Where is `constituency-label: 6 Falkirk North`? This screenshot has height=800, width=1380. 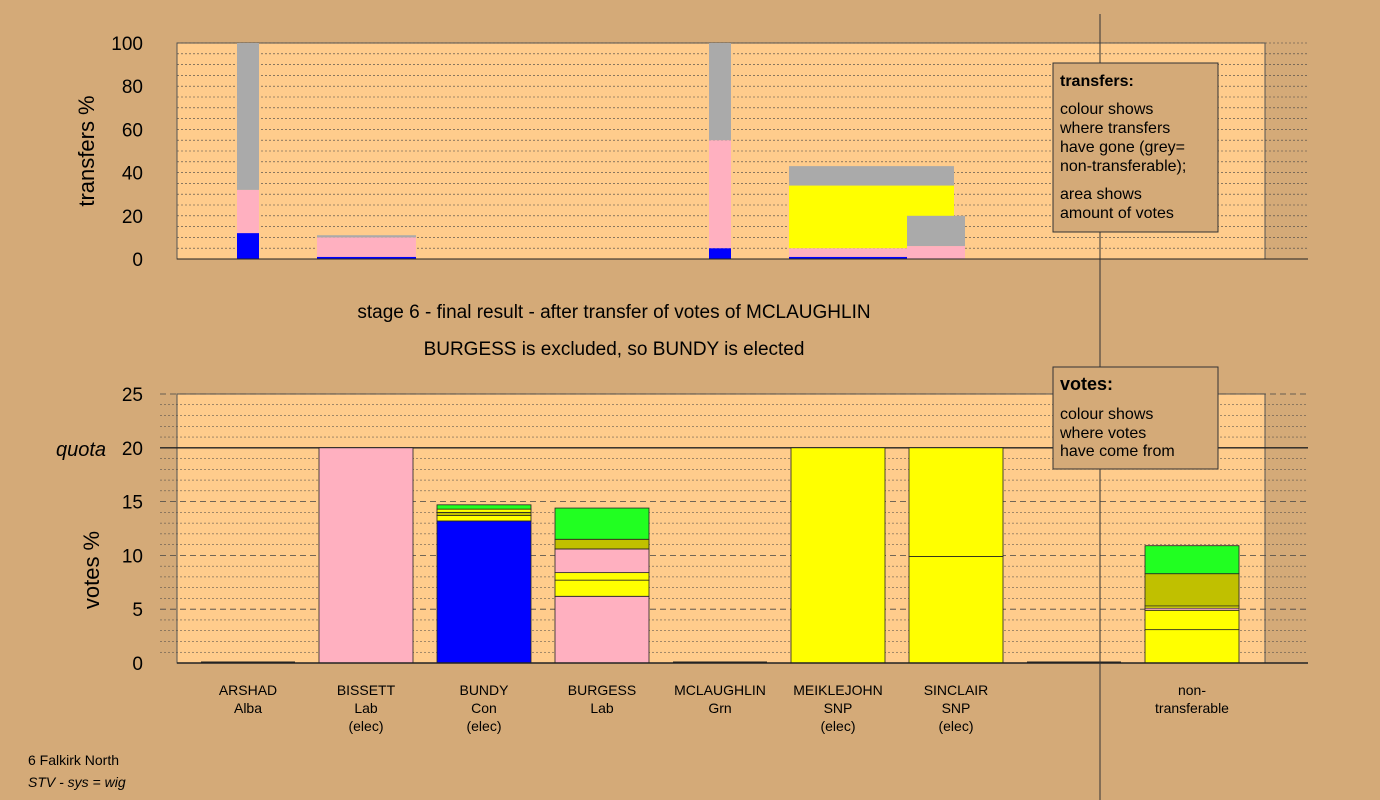 constituency-label: 6 Falkirk North is located at coordinates (73, 760).